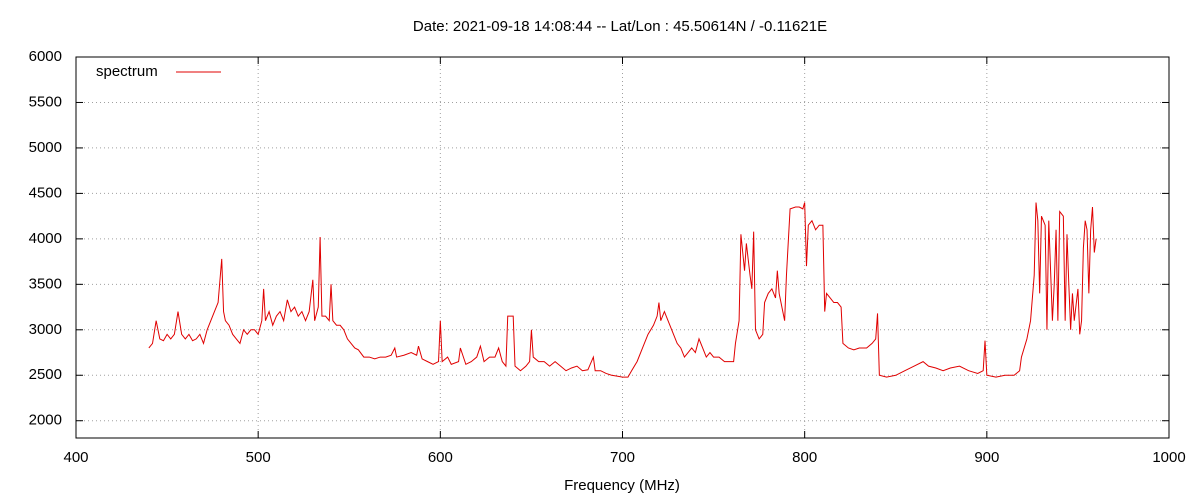  What do you see at coordinates (986, 457) in the screenshot?
I see `x-tick-label: 900` at bounding box center [986, 457].